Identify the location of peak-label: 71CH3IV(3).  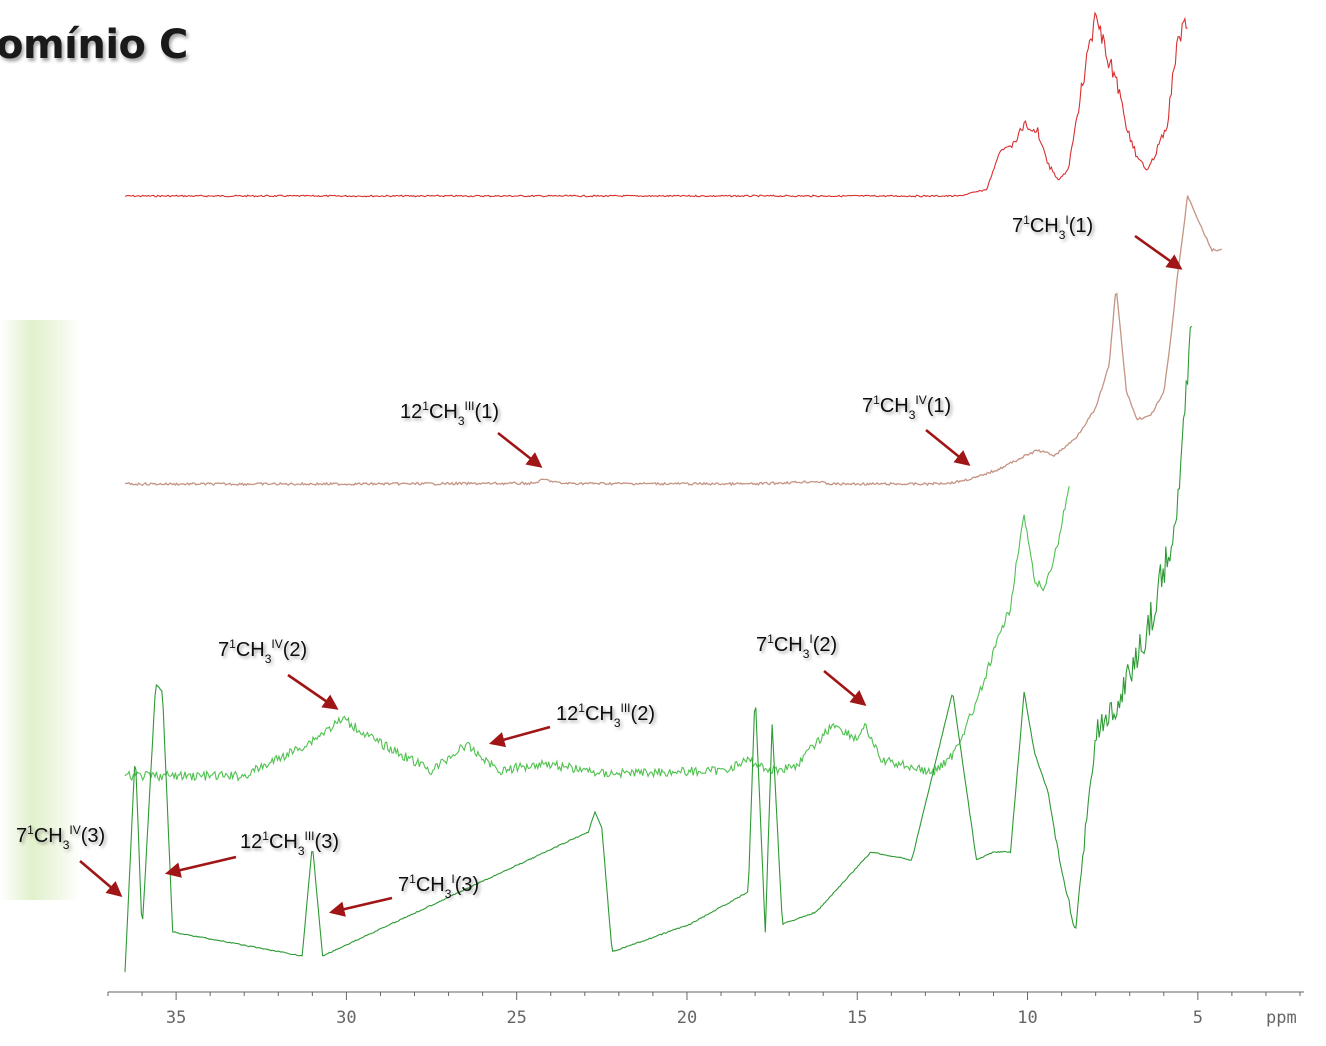
(60, 837).